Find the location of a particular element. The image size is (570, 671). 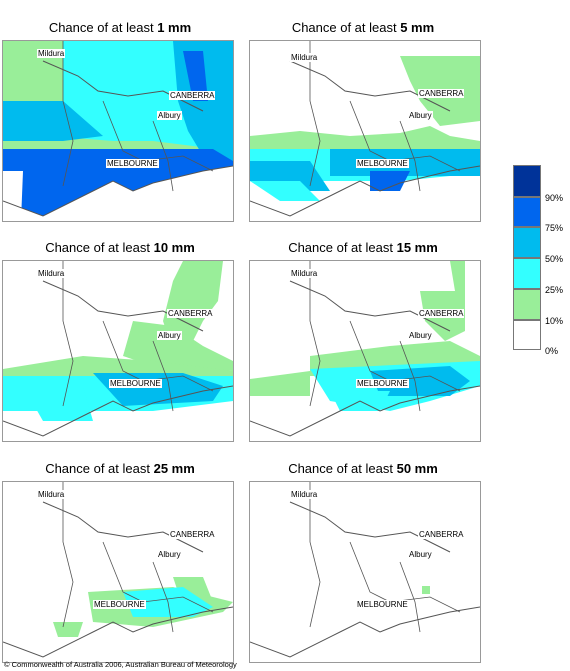

panel-title-5mm: Chance of at least 5 mm is located at coordinates (363, 27).